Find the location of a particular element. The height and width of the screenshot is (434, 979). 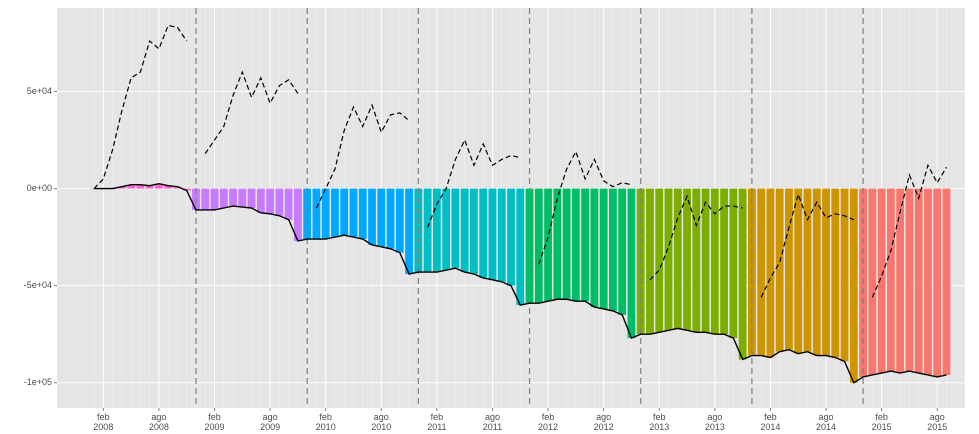

x-tick-label: ago 2011 is located at coordinates (492, 422).